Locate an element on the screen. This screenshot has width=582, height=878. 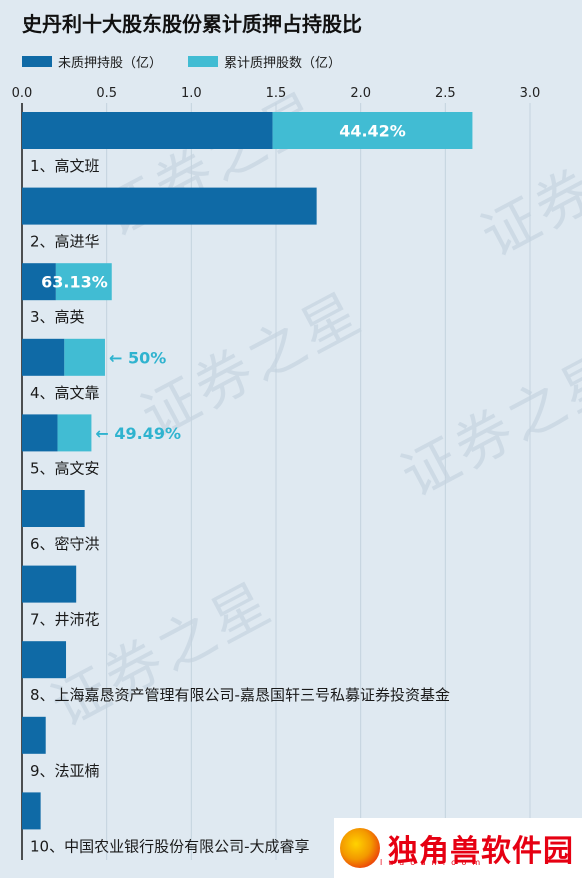
data-label: ← 50% is located at coordinates (137, 357).